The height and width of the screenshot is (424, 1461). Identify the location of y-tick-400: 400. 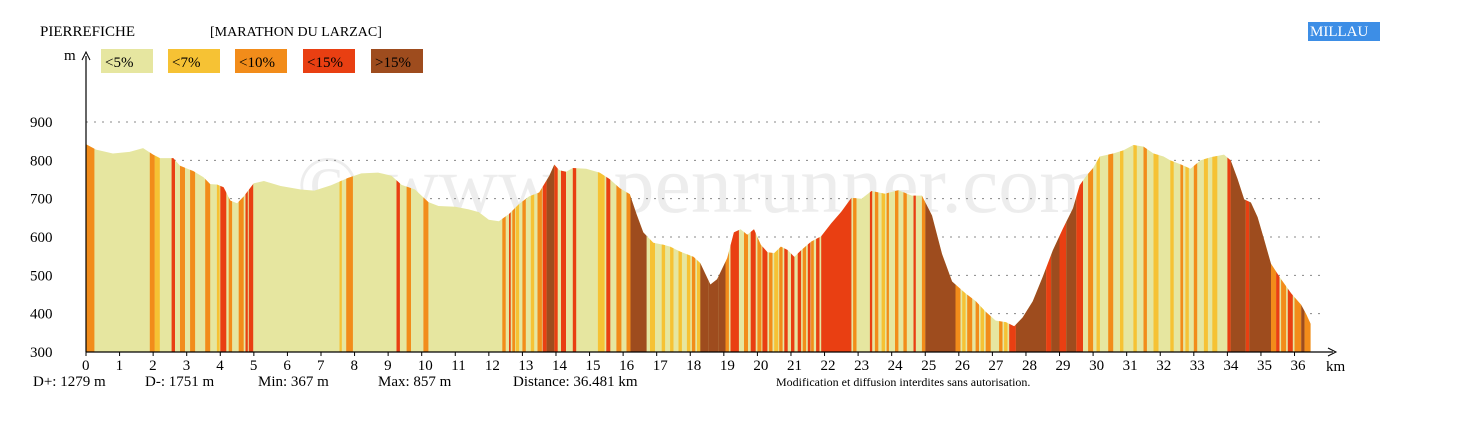
(41, 315).